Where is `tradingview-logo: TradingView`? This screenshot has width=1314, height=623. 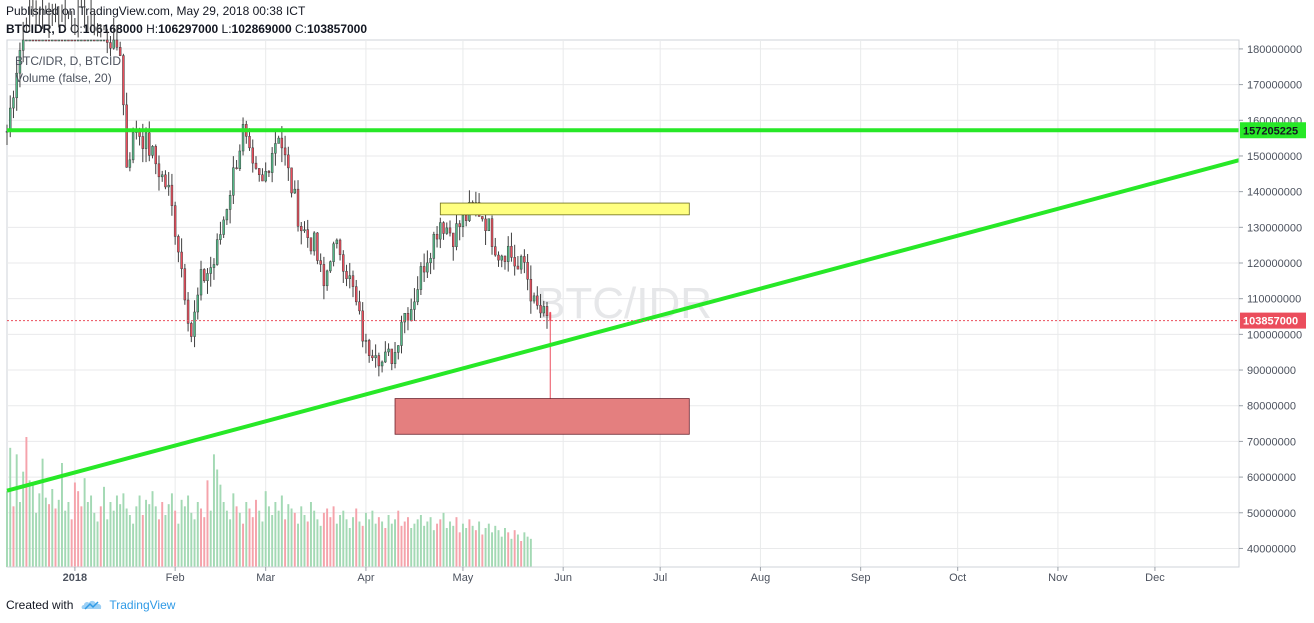
tradingview-logo: TradingView is located at coordinates (128, 605).